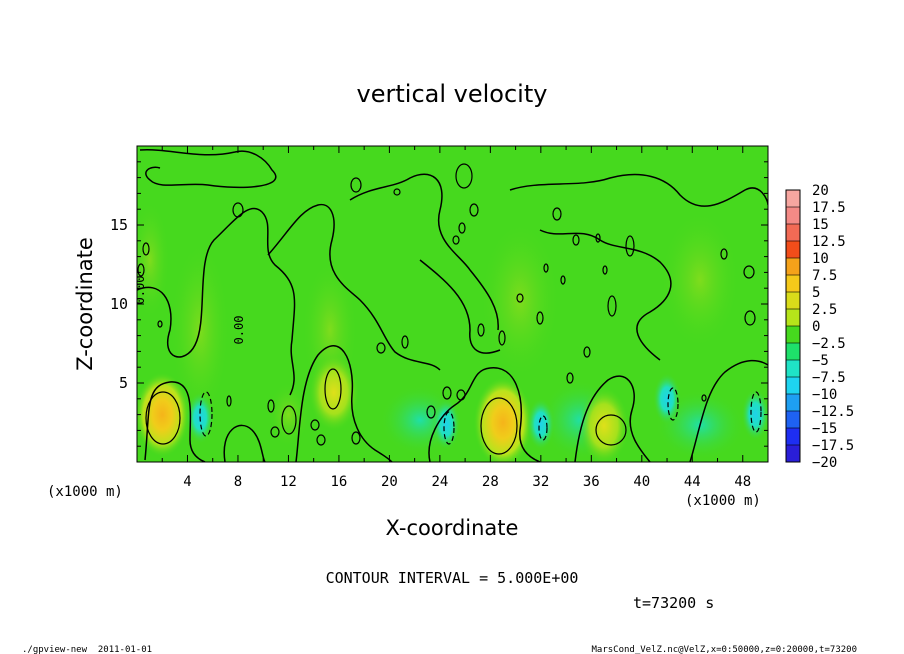  Describe the element at coordinates (288, 482) in the screenshot. I see `x-tick-label: 12` at that location.